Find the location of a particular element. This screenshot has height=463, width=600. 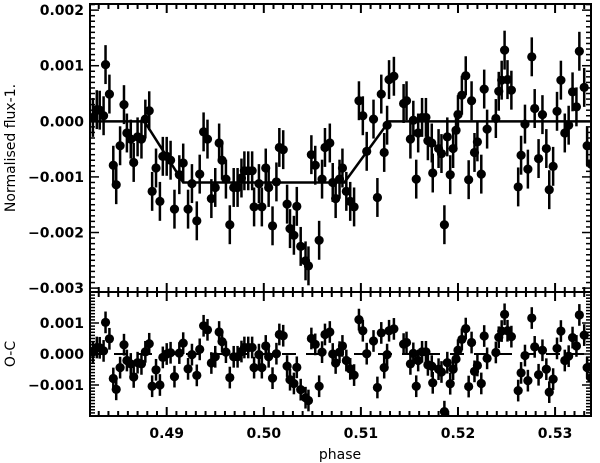

y-tick-label: 0.001 is located at coordinates (62, 67).